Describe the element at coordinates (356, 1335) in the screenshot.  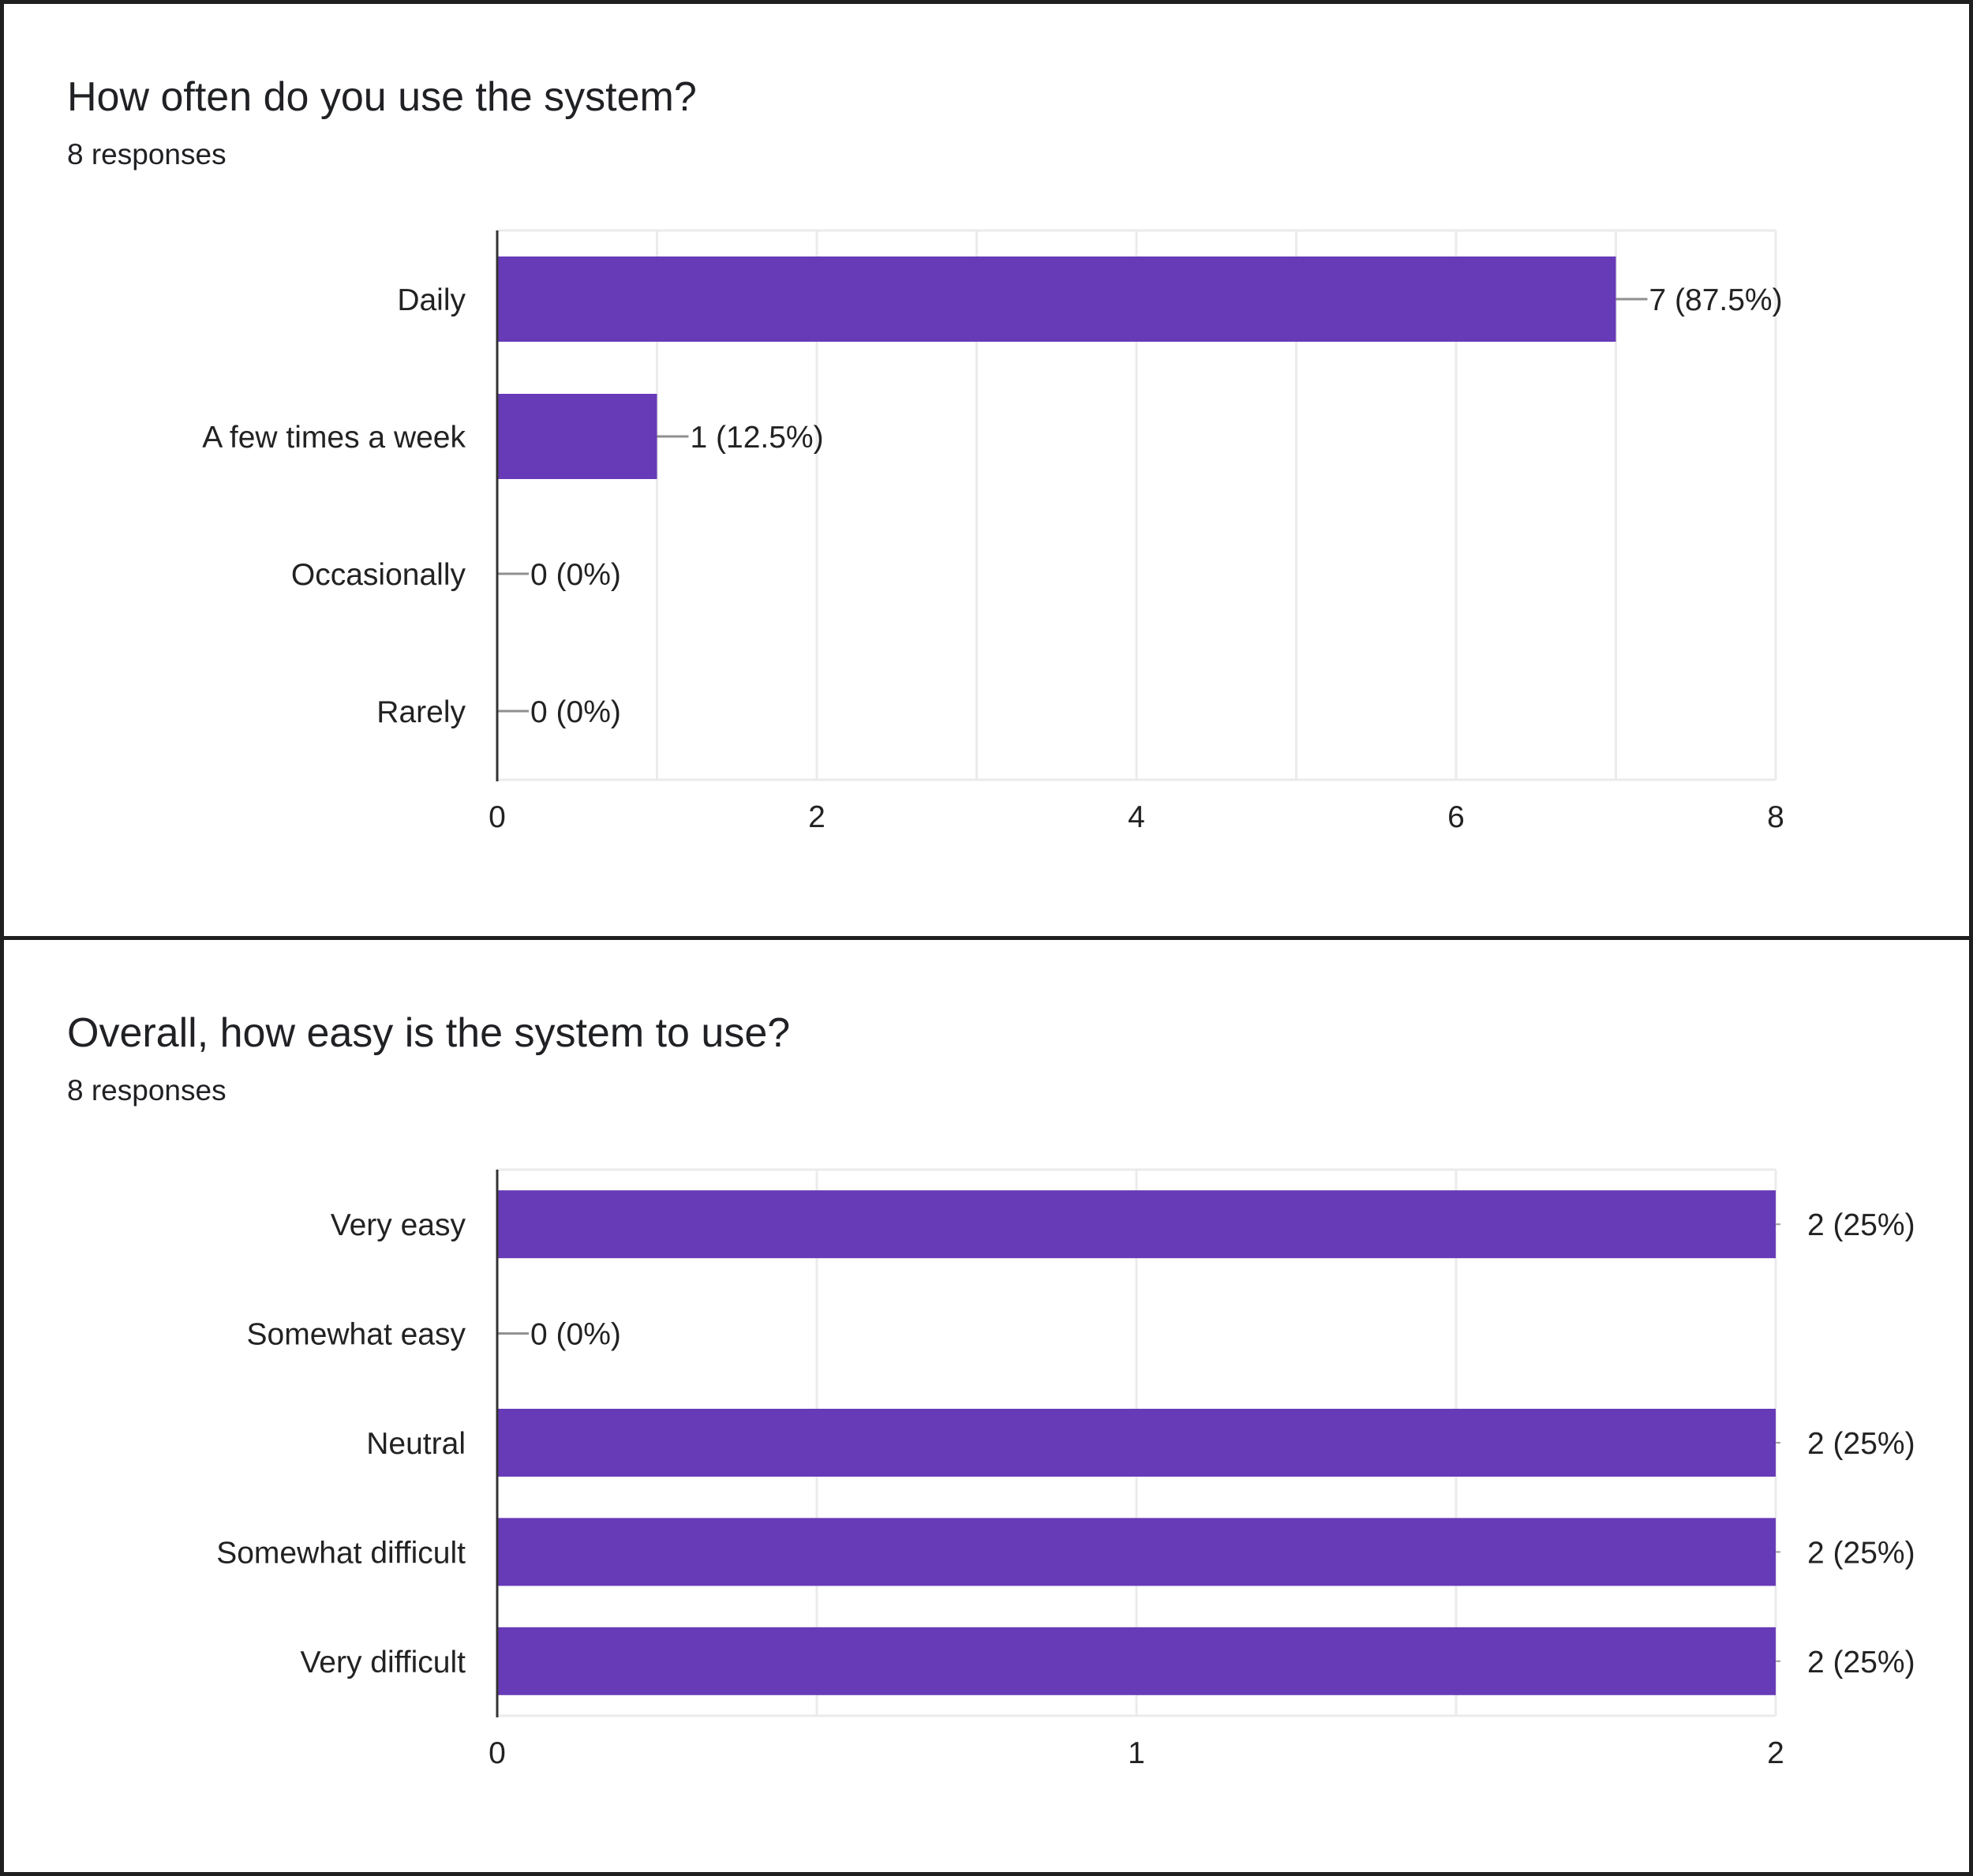
I see `category-label: Somewhat easy` at that location.